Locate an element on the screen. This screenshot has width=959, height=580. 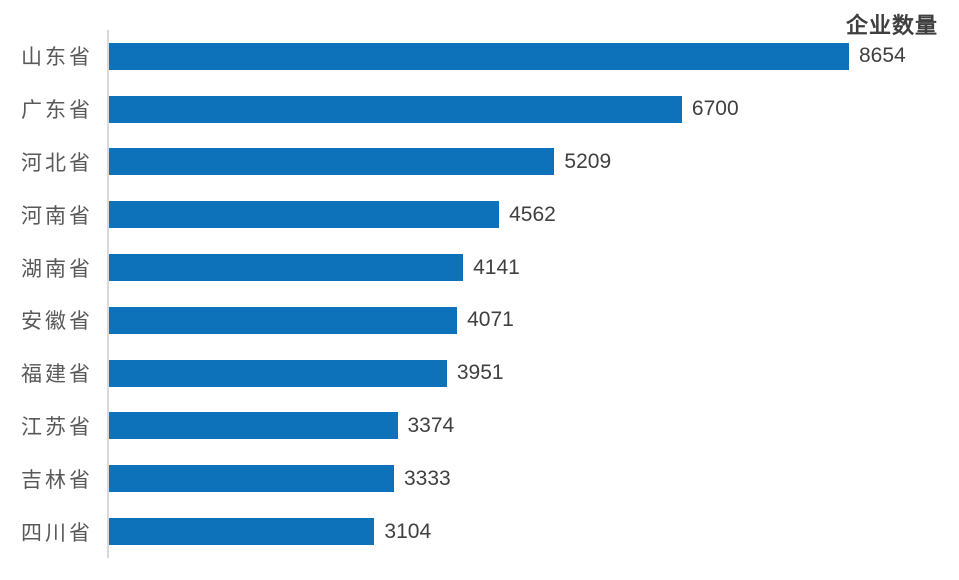
bar-row: 安徽省 4071 is located at coordinates (479, 320).